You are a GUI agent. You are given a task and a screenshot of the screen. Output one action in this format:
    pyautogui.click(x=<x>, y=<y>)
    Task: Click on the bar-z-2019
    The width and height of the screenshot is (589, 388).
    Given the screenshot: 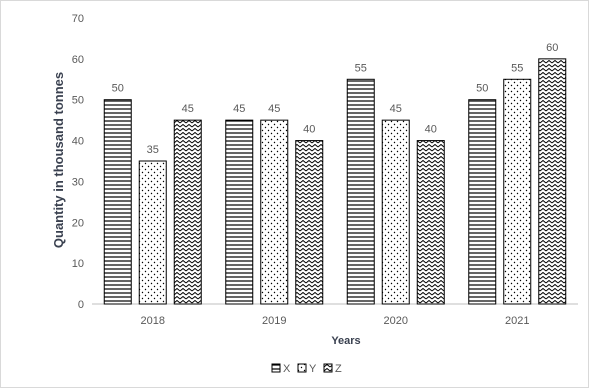 What is the action you would take?
    pyautogui.click(x=309, y=222)
    